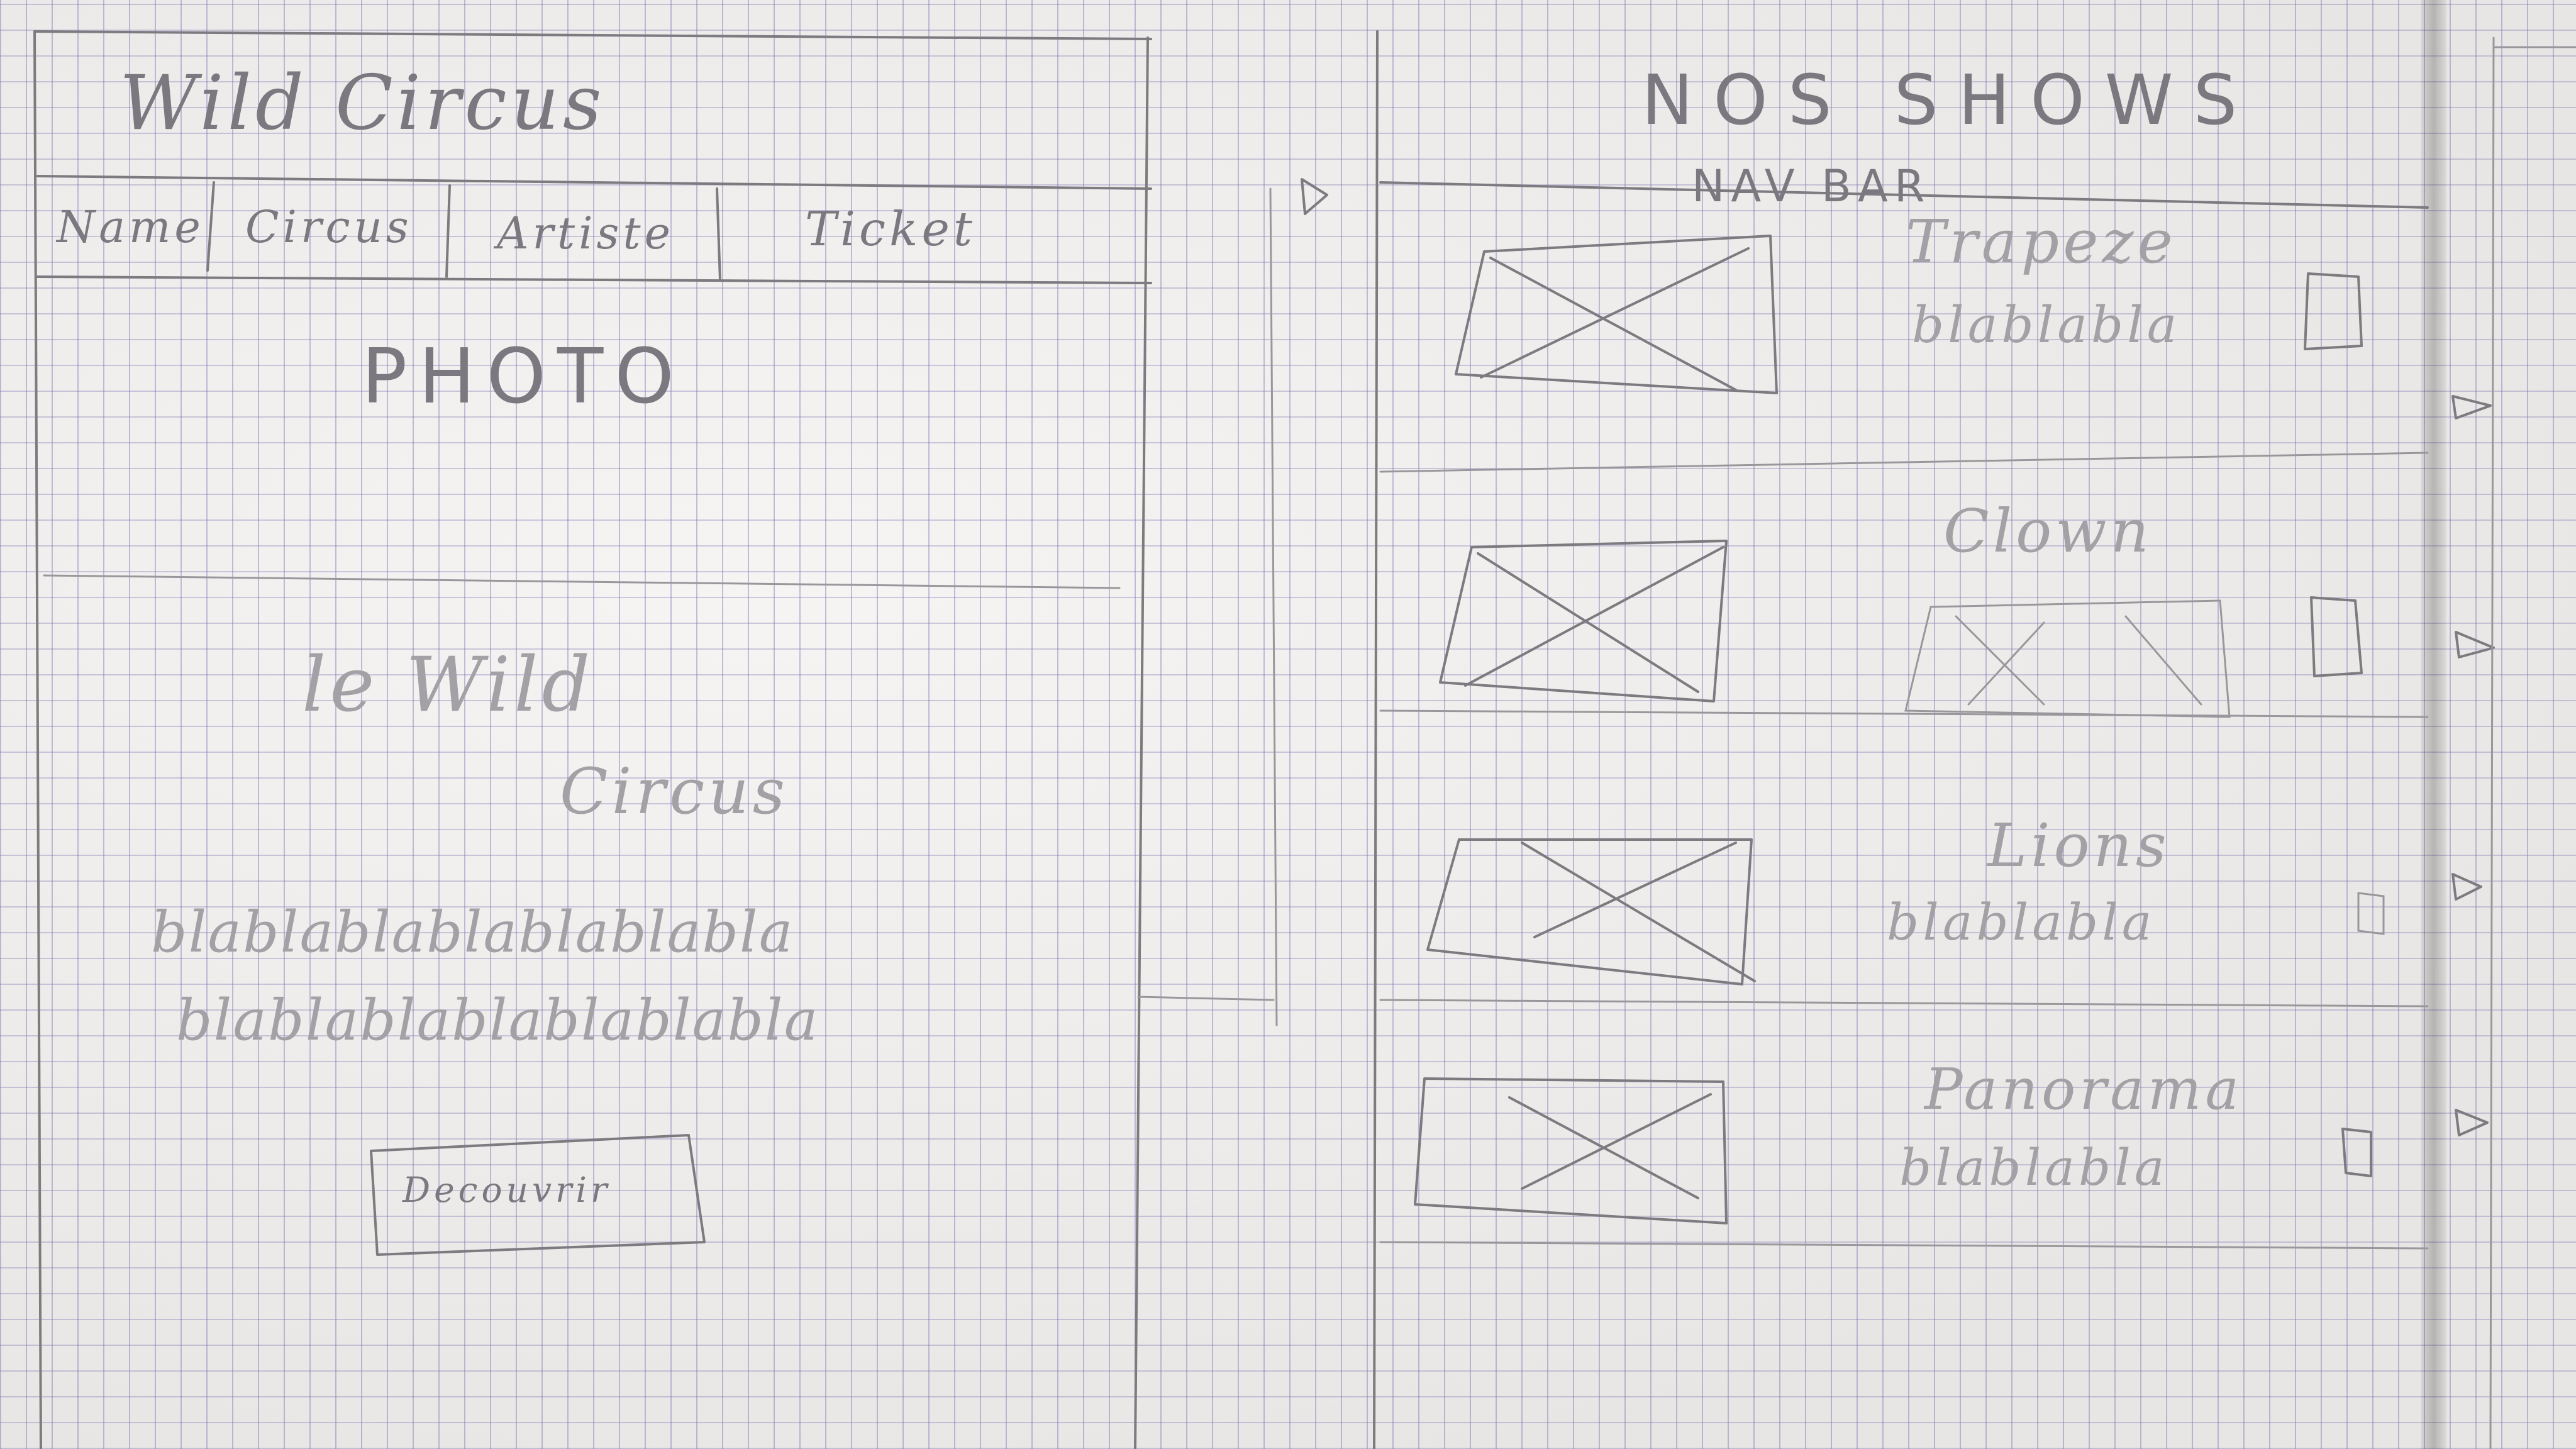 Image resolution: width=2576 pixels, height=1449 pixels. I want to click on clown-image-placeholder, so click(2067, 658).